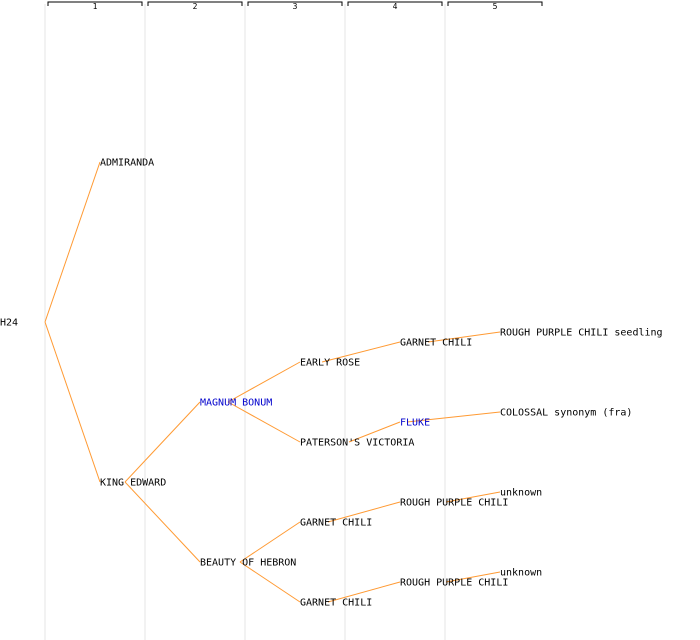 Image resolution: width=700 pixels, height=640 pixels. I want to click on node-label: ADMIRANDA, so click(127, 163).